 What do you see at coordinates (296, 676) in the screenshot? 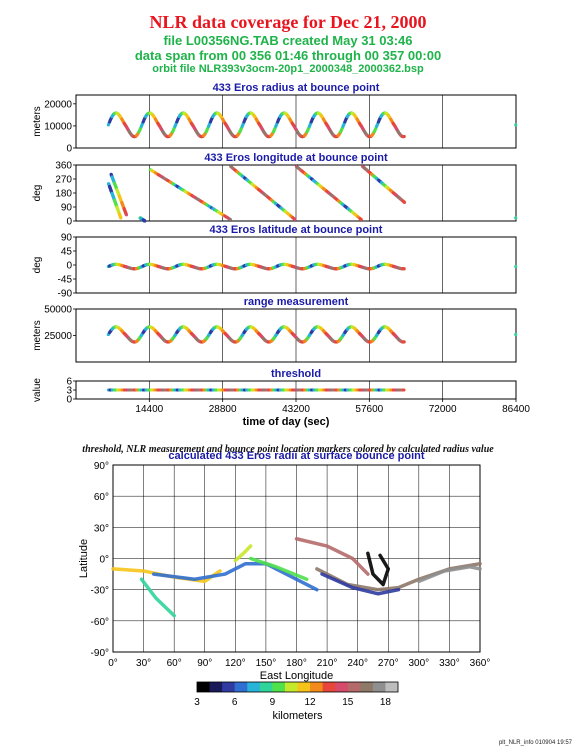
I see `map-x-axis-label: East Longitude` at bounding box center [296, 676].